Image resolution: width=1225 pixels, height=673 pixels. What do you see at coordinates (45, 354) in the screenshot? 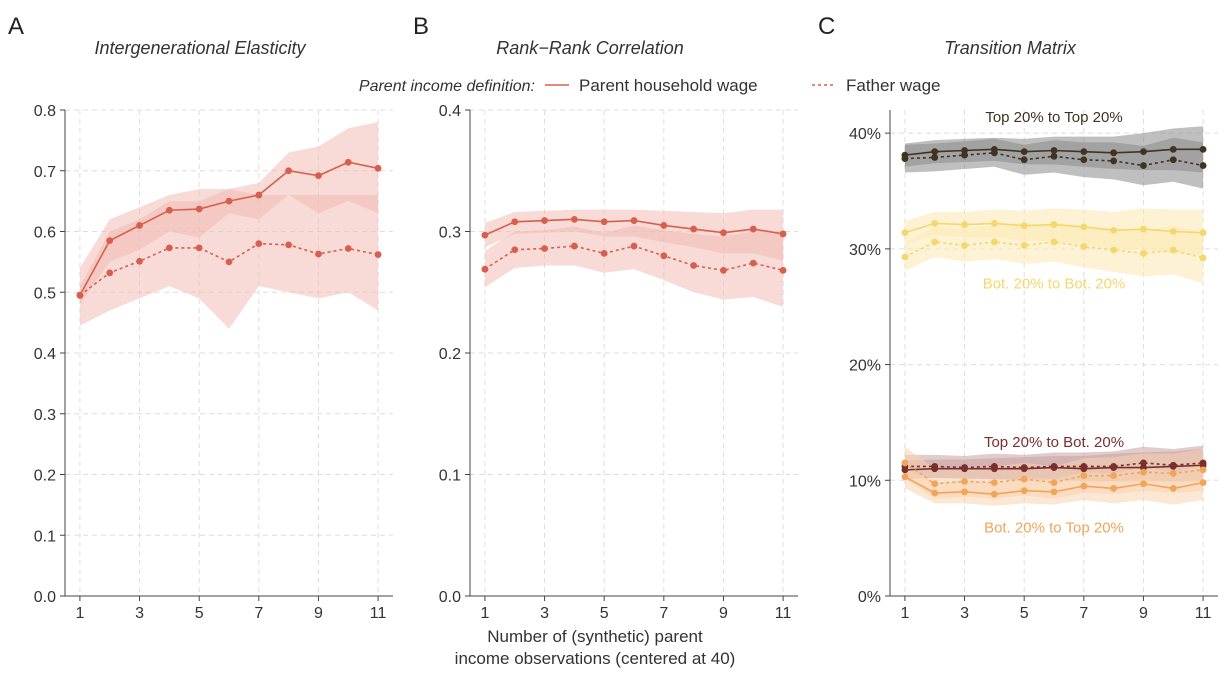
I see `panel-a-y-tick-label: 0.4` at bounding box center [45, 354].